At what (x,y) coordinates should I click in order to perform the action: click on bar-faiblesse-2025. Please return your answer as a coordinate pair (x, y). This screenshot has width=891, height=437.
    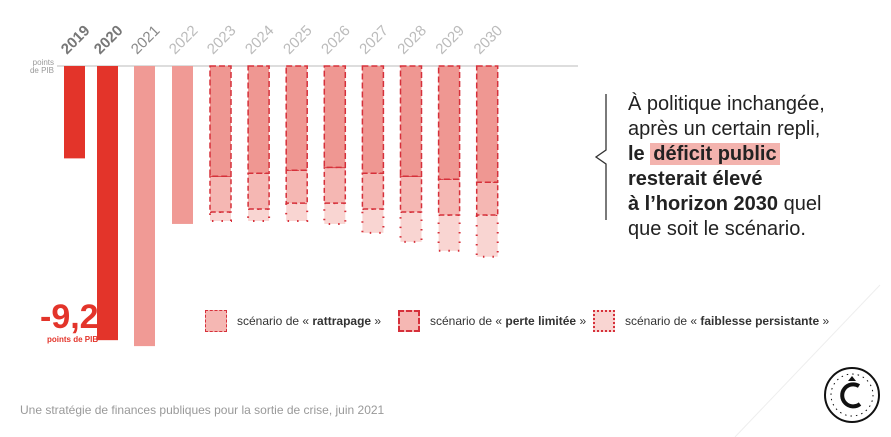
    Looking at the image, I should click on (297, 212).